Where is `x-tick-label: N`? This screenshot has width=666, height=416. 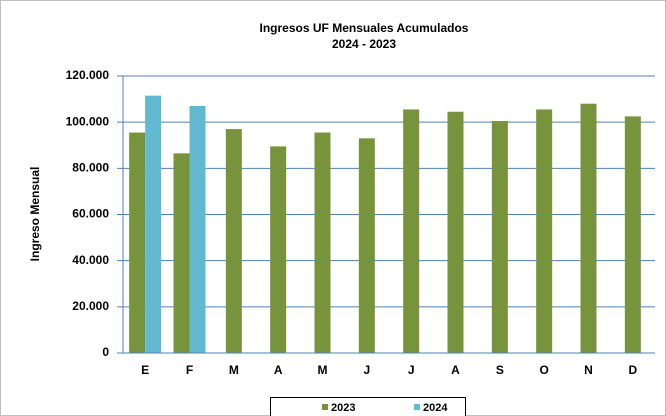
x-tick-label: N is located at coordinates (588, 370).